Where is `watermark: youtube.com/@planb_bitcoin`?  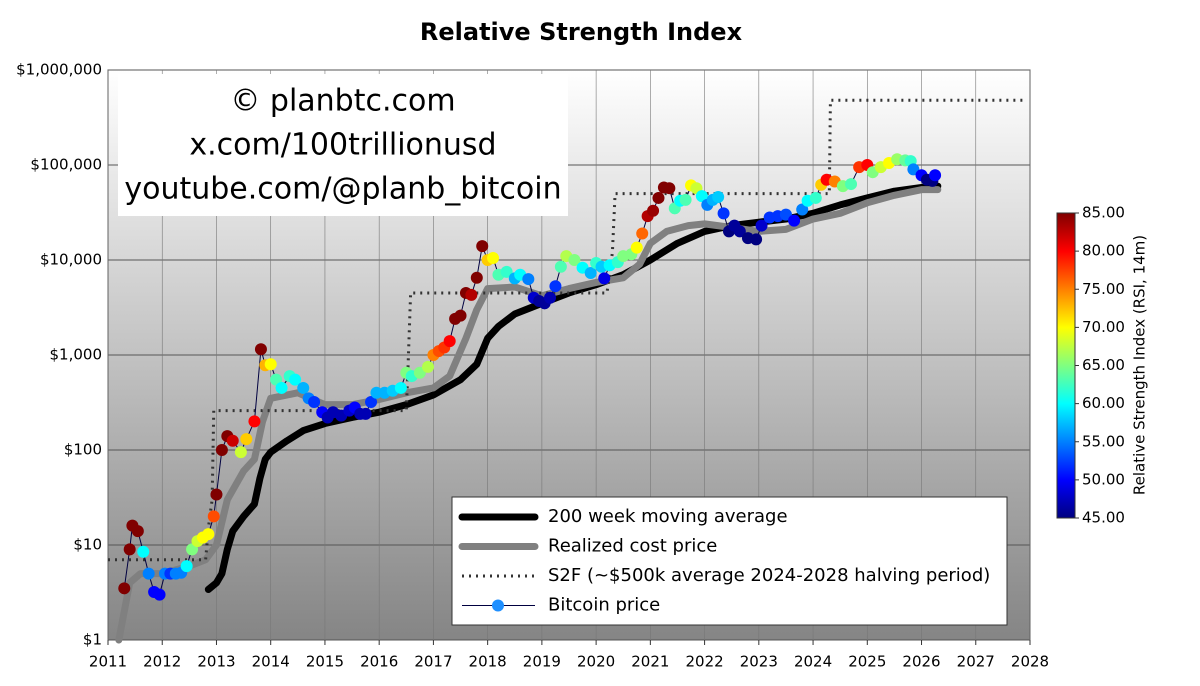 watermark: youtube.com/@planb_bitcoin is located at coordinates (342, 189).